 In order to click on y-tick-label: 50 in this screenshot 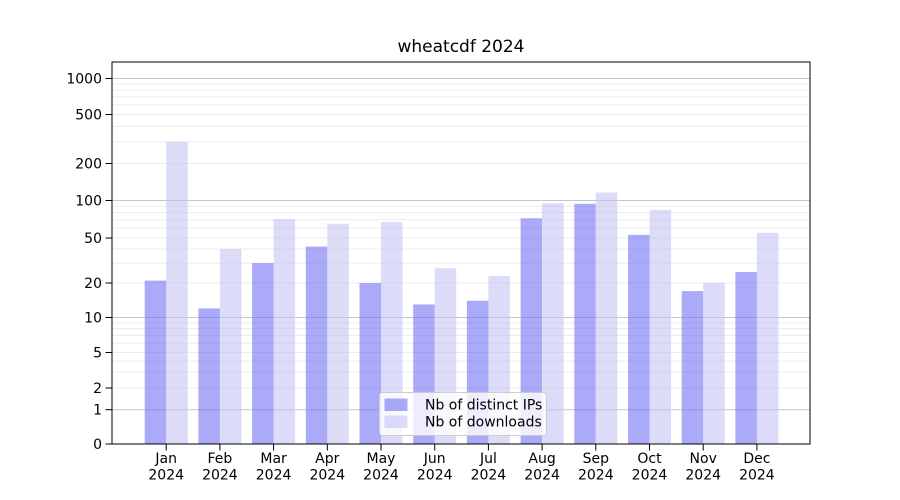, I will do `click(93, 239)`.